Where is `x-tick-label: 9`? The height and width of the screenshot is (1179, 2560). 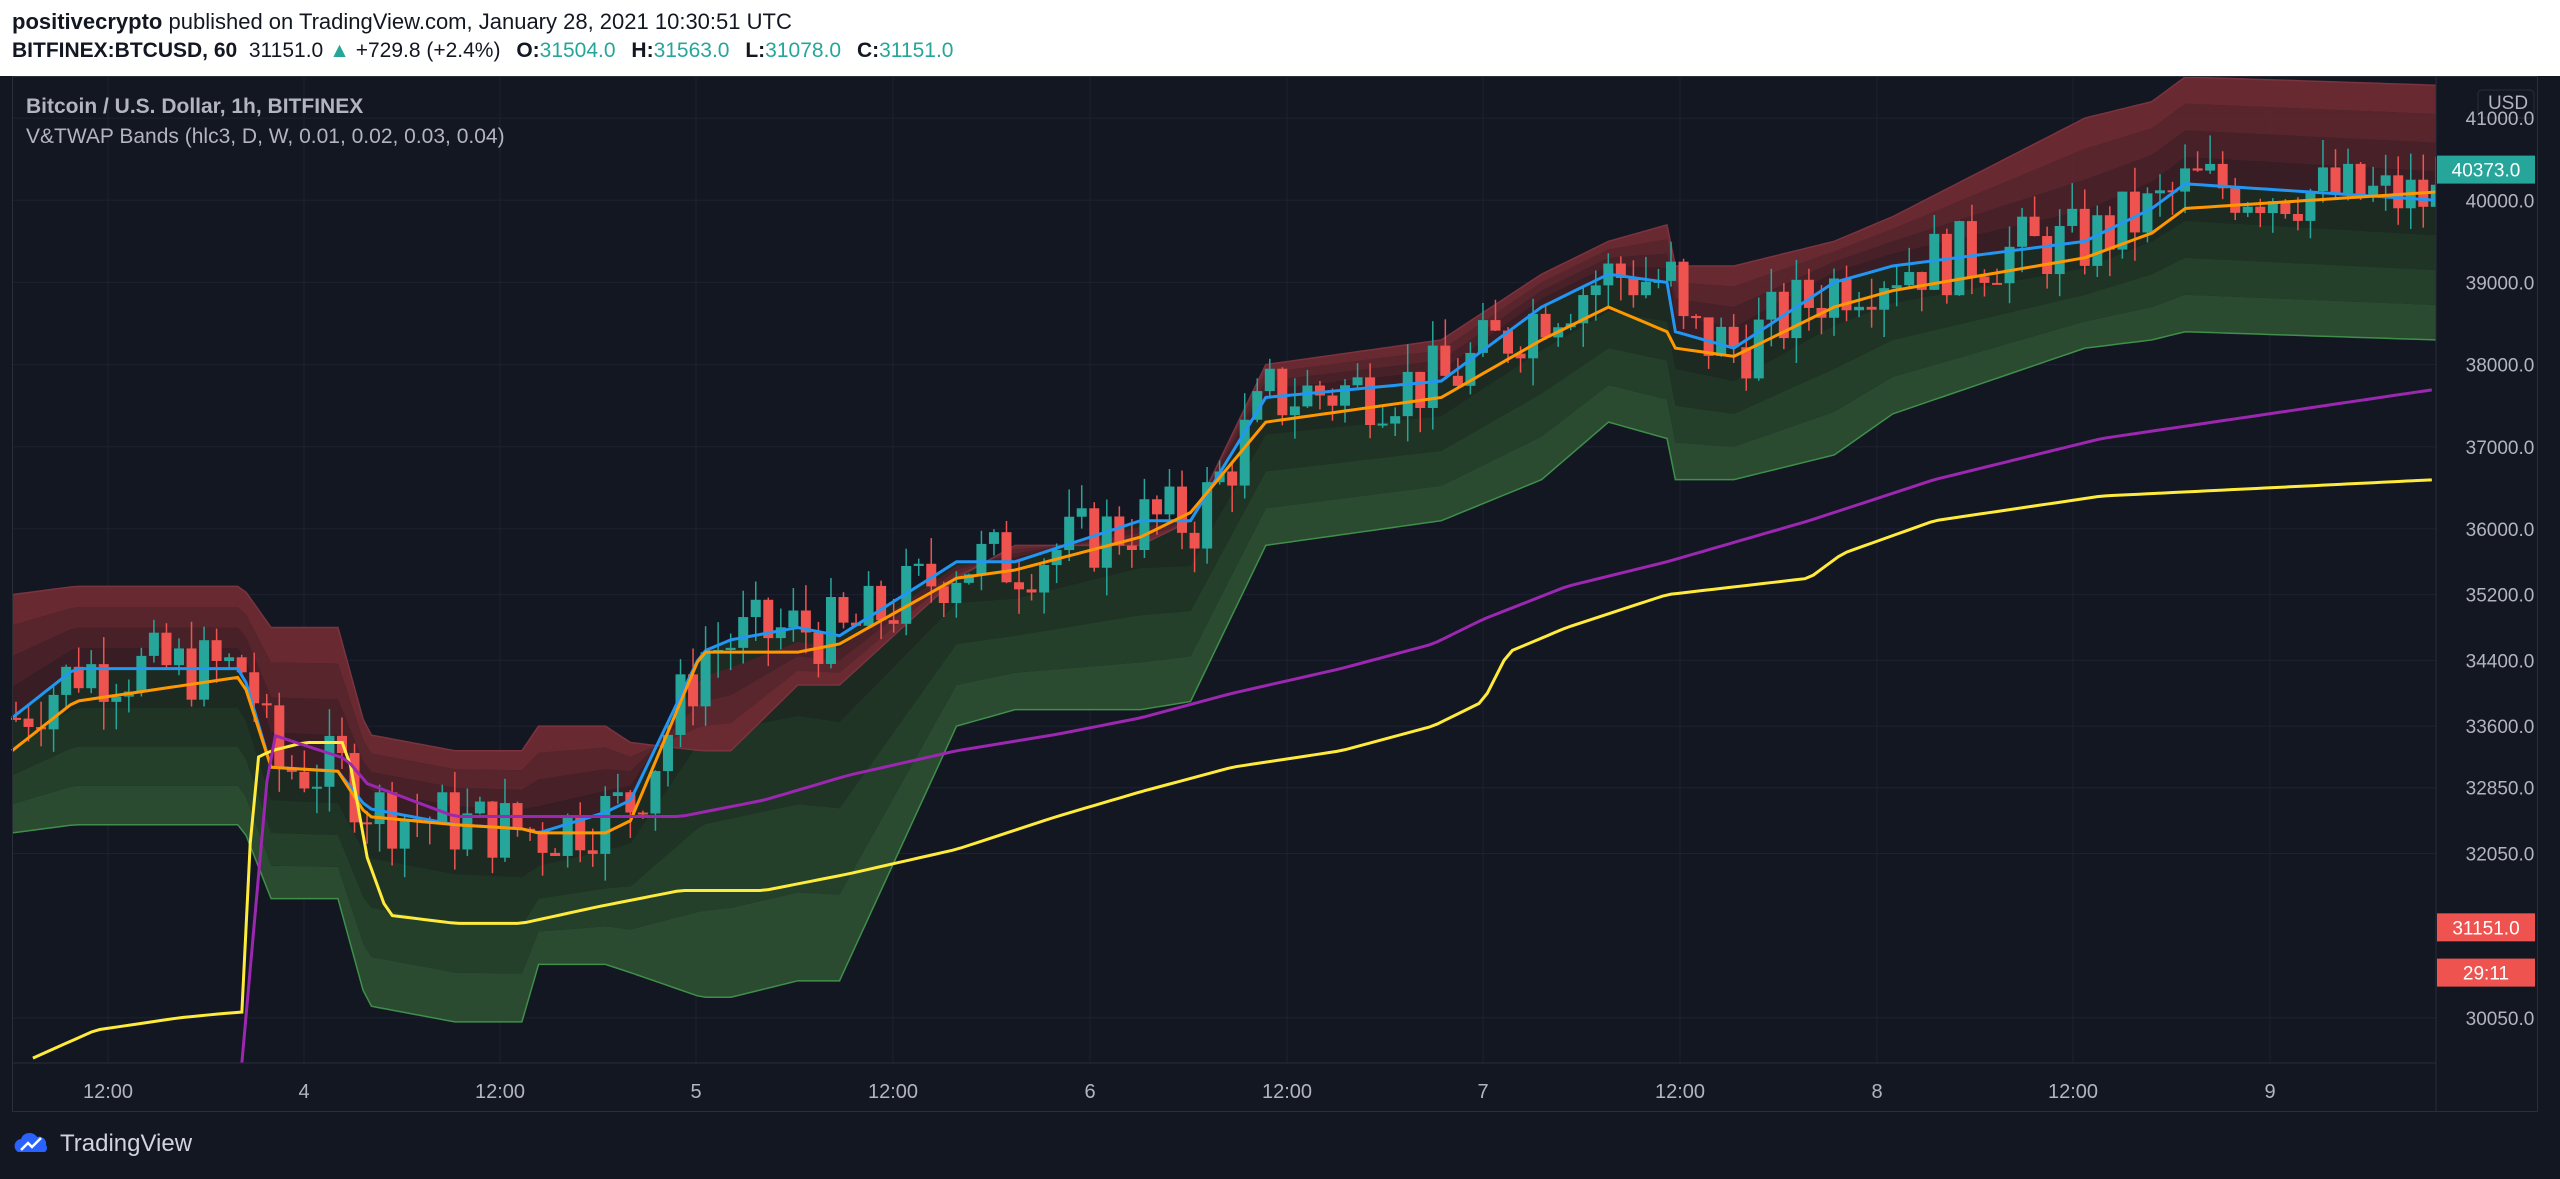 x-tick-label: 9 is located at coordinates (2269, 1092).